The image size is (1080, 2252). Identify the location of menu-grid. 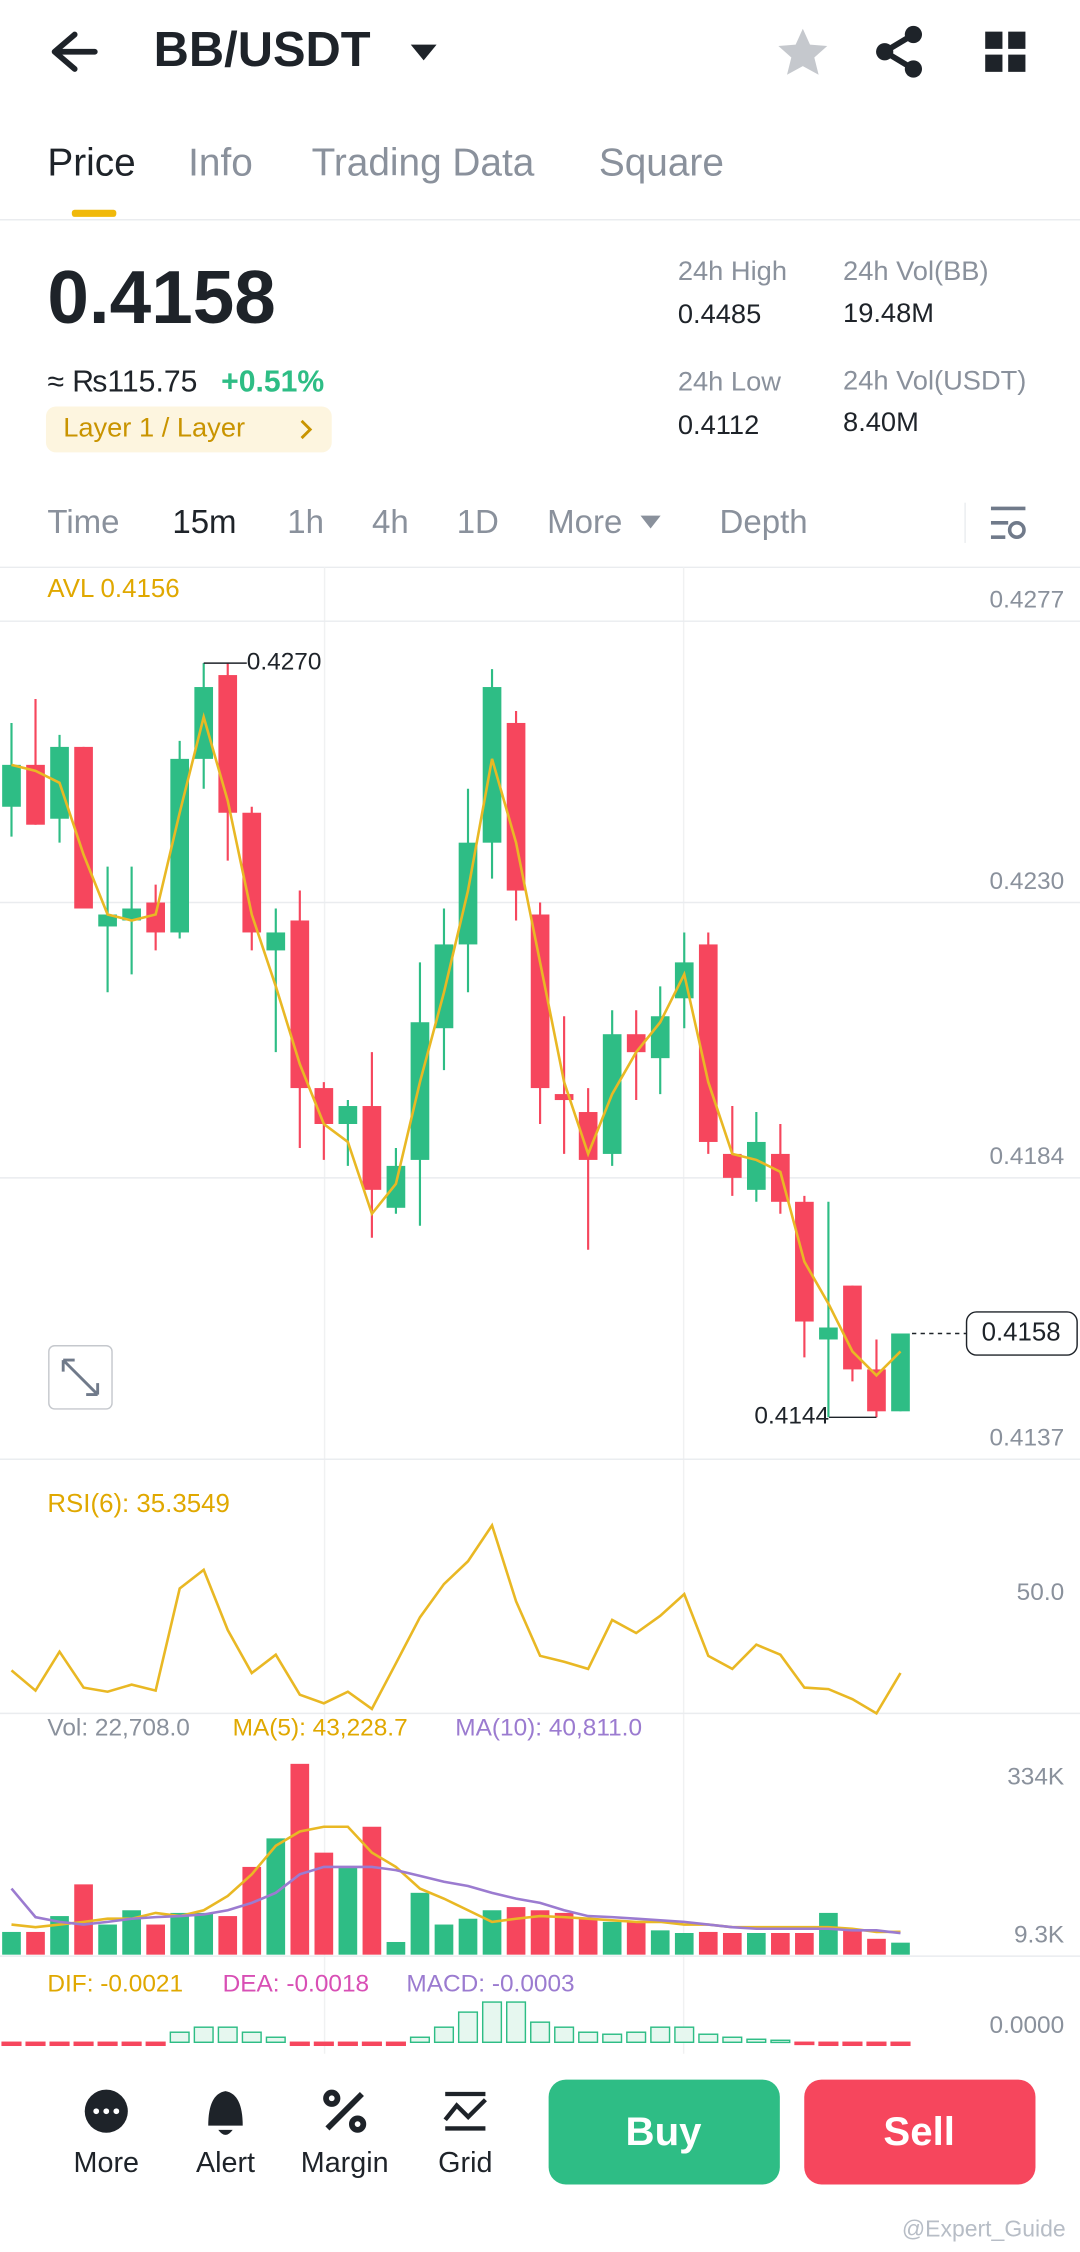
(1005, 51).